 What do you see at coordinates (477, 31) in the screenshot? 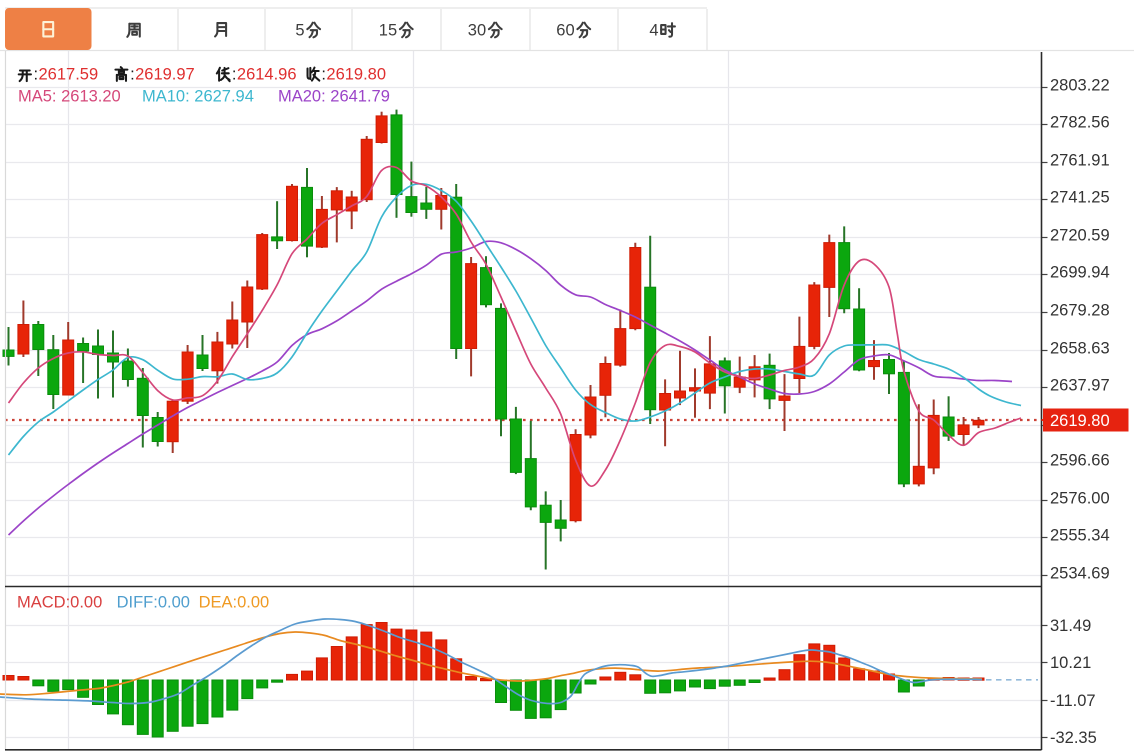
I see `svg-text: 30` at bounding box center [477, 31].